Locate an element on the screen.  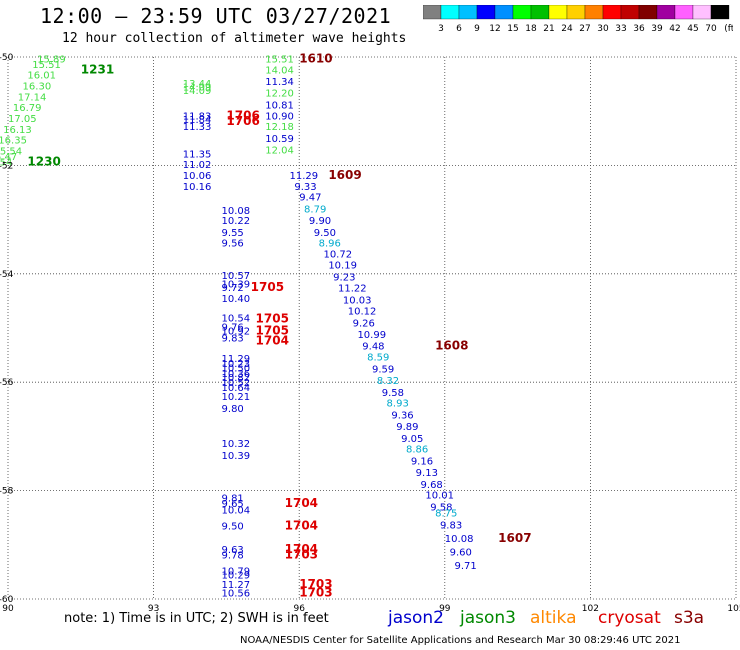
swh-point-label: 10.79 is located at coordinates (236, 572).